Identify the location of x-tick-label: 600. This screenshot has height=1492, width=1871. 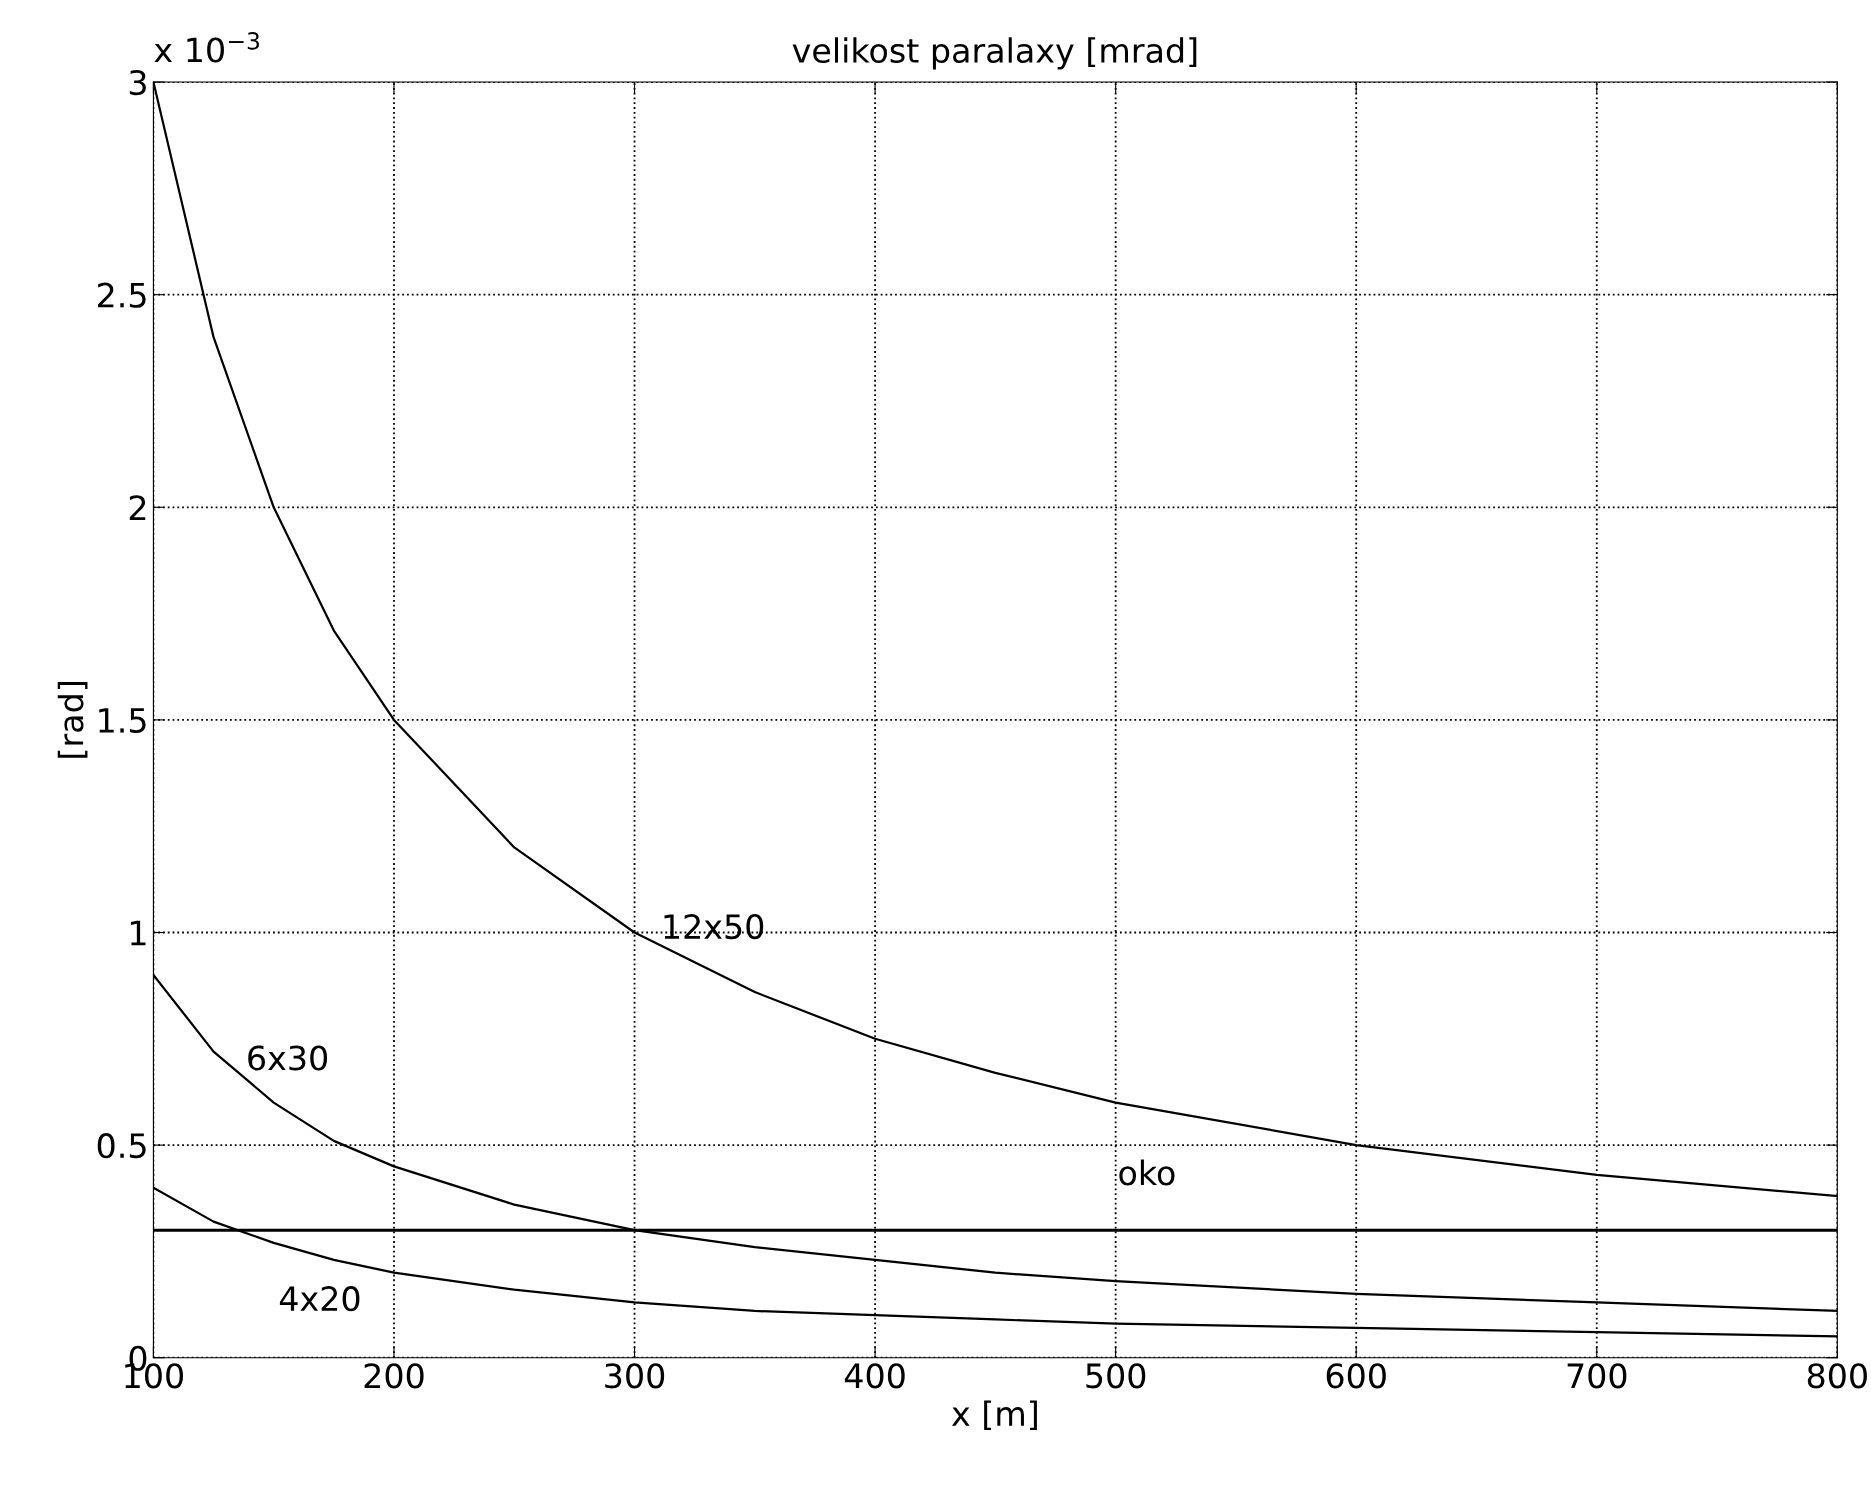
(1356, 1376).